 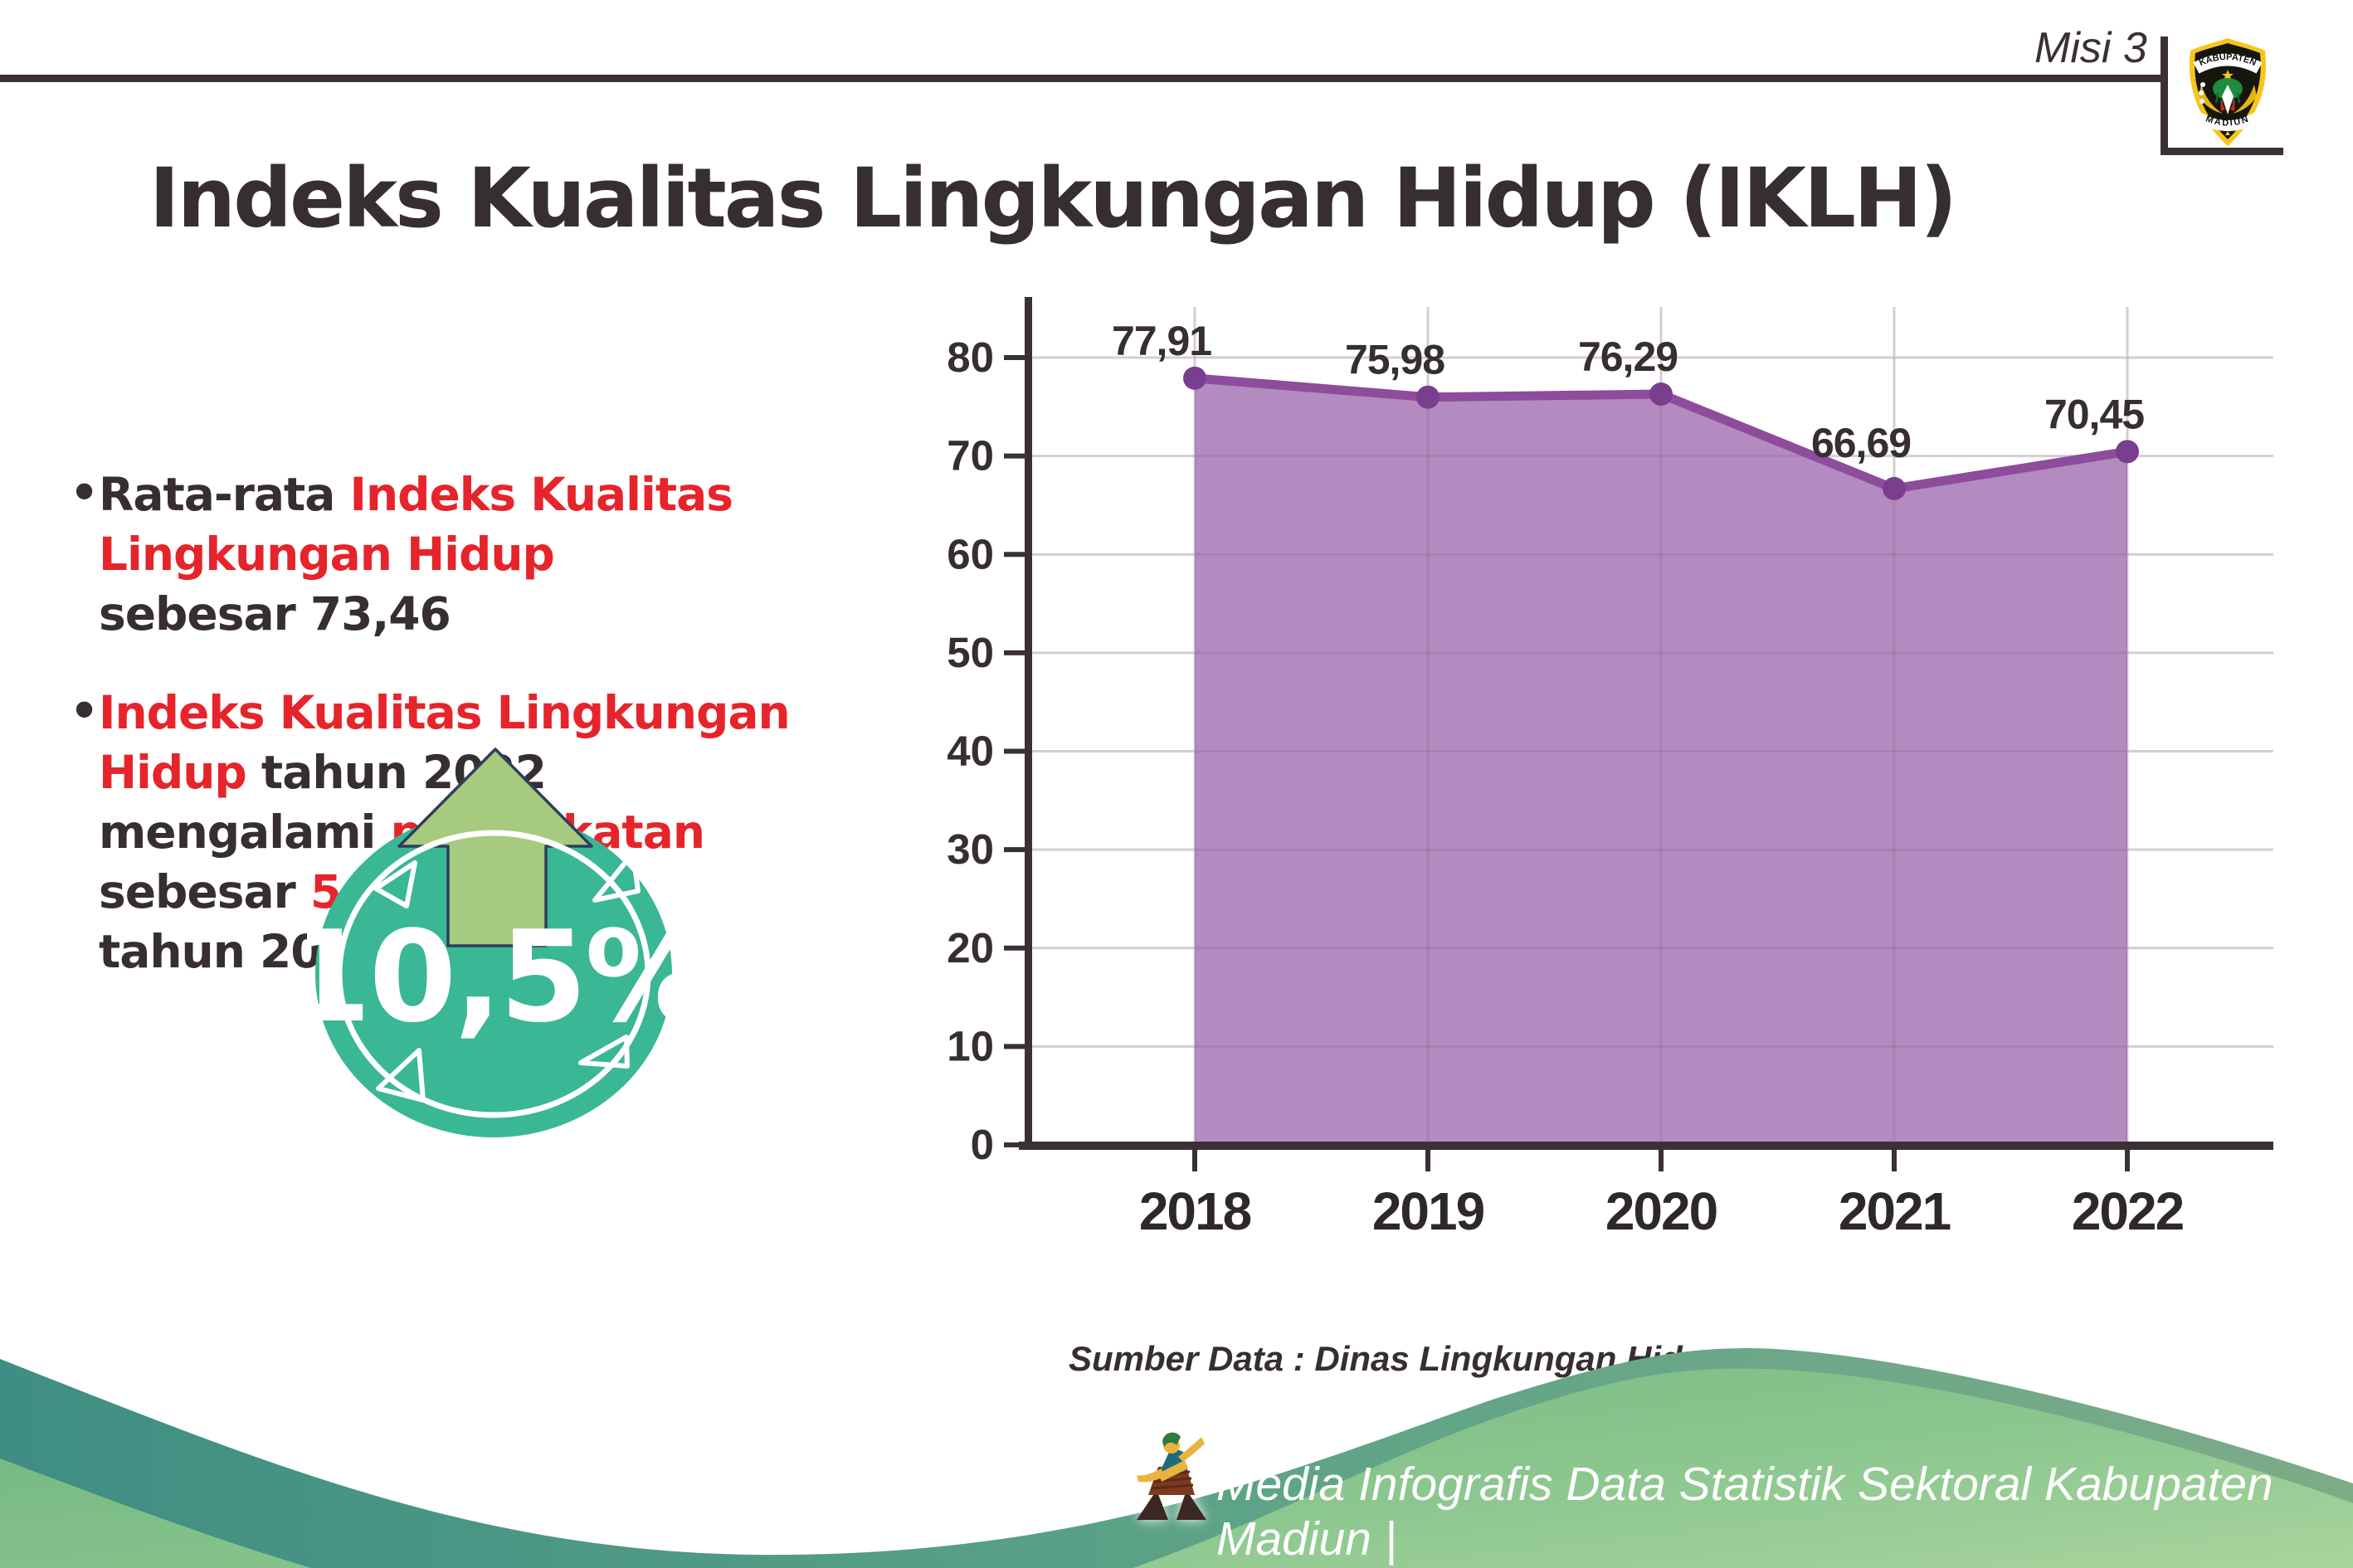 I want to click on logo-wing-right, so click(x=2245, y=99).